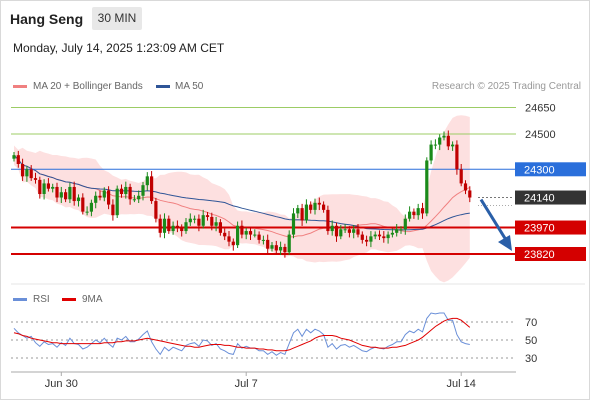  What do you see at coordinates (539, 229) in the screenshot?
I see `support-label: 23970` at bounding box center [539, 229].